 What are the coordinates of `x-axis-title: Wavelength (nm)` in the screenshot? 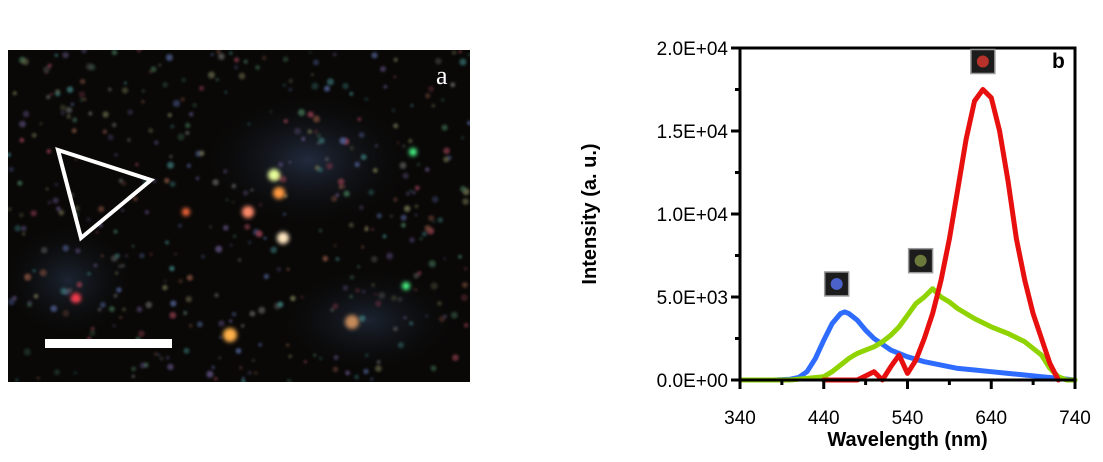 It's located at (907, 440).